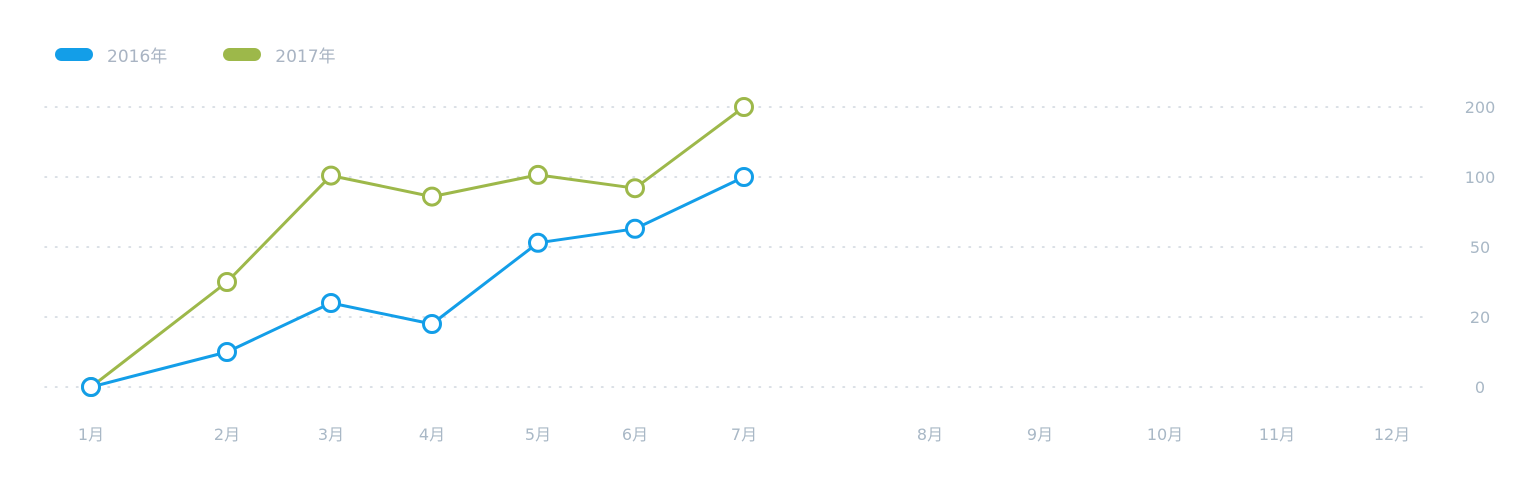  Describe the element at coordinates (305, 57) in the screenshot. I see `legend-label-2017: 2017年` at that location.